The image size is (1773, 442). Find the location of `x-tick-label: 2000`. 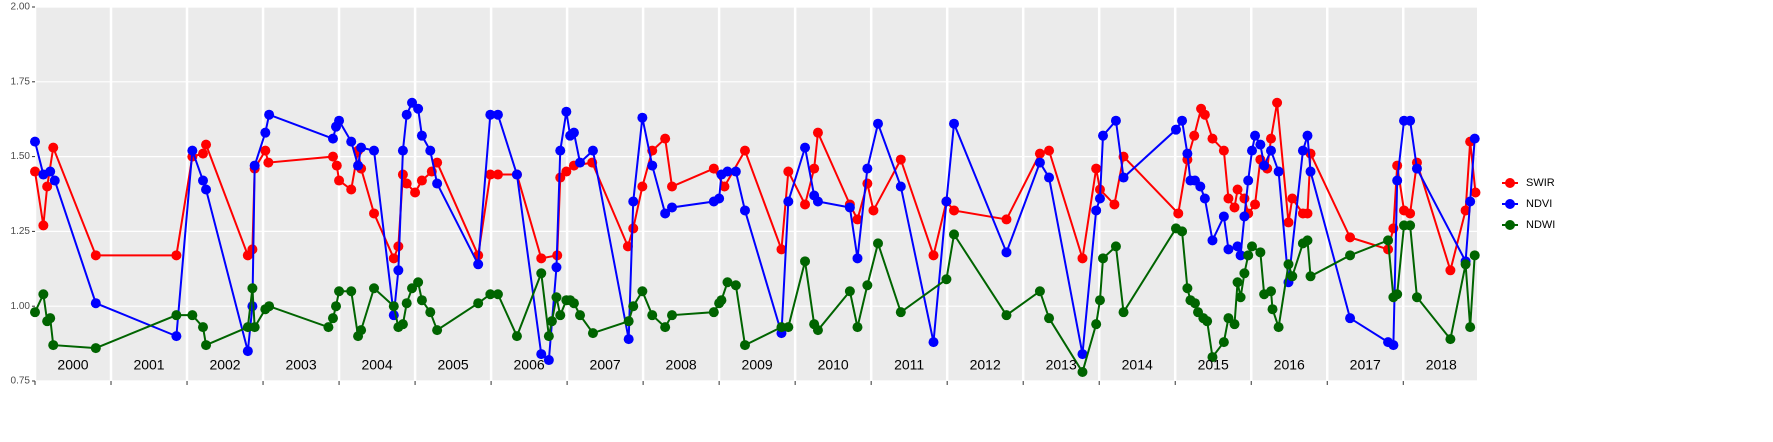

x-tick-label: 2000 is located at coordinates (72, 365).